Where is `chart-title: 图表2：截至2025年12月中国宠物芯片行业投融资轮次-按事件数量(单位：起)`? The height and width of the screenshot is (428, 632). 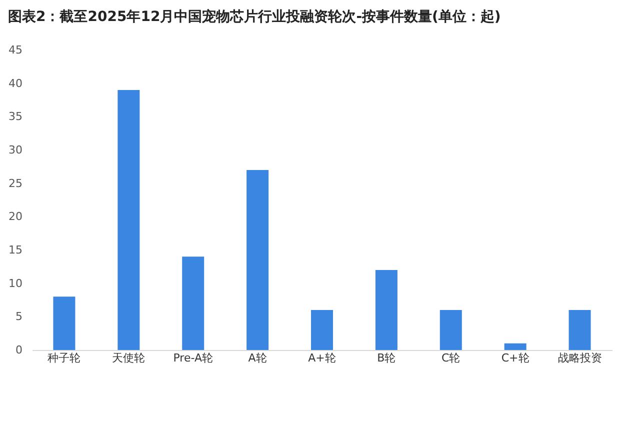
chart-title: 图表2：截至2025年12月中国宠物芯片行业投融资轮次-按事件数量(单位：起) is located at coordinates (254, 16).